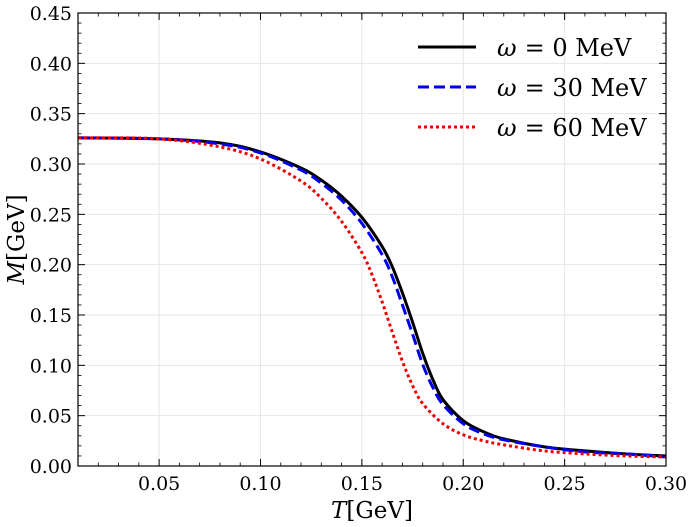 The width and height of the screenshot is (689, 527). I want to click on y-tick-label: 0.35, so click(51, 115).